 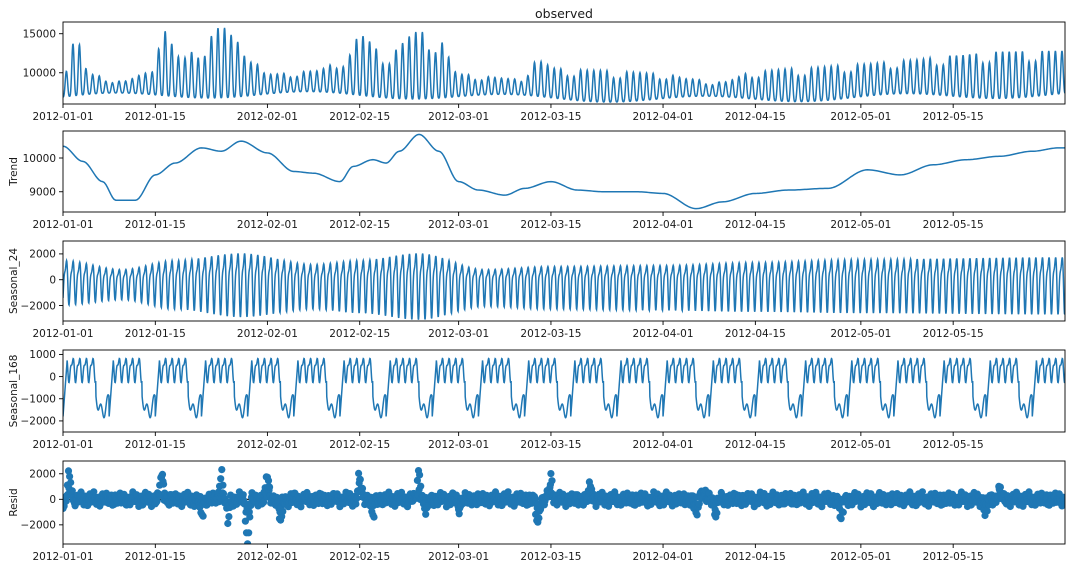 I want to click on y-tick-label: −1000, so click(x=38, y=400).